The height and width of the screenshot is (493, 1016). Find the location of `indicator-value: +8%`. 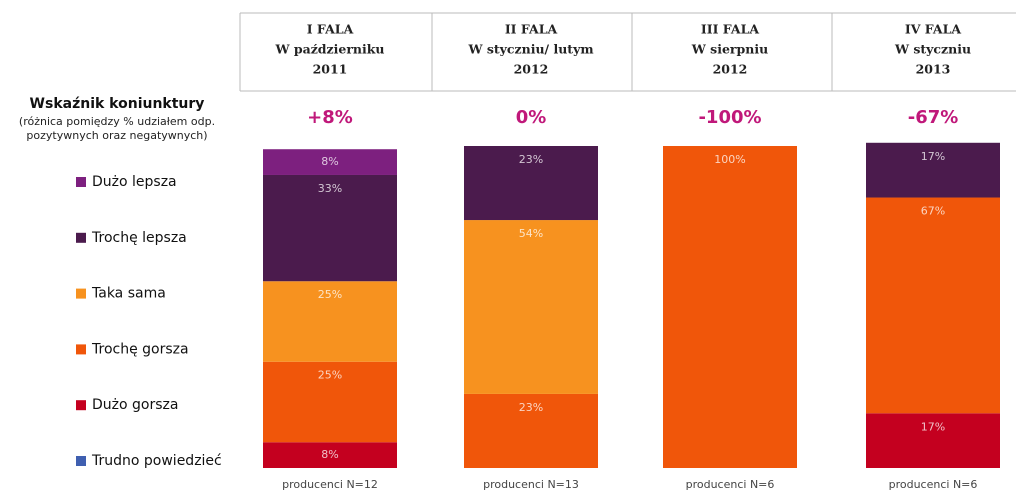

indicator-value: +8% is located at coordinates (330, 117).